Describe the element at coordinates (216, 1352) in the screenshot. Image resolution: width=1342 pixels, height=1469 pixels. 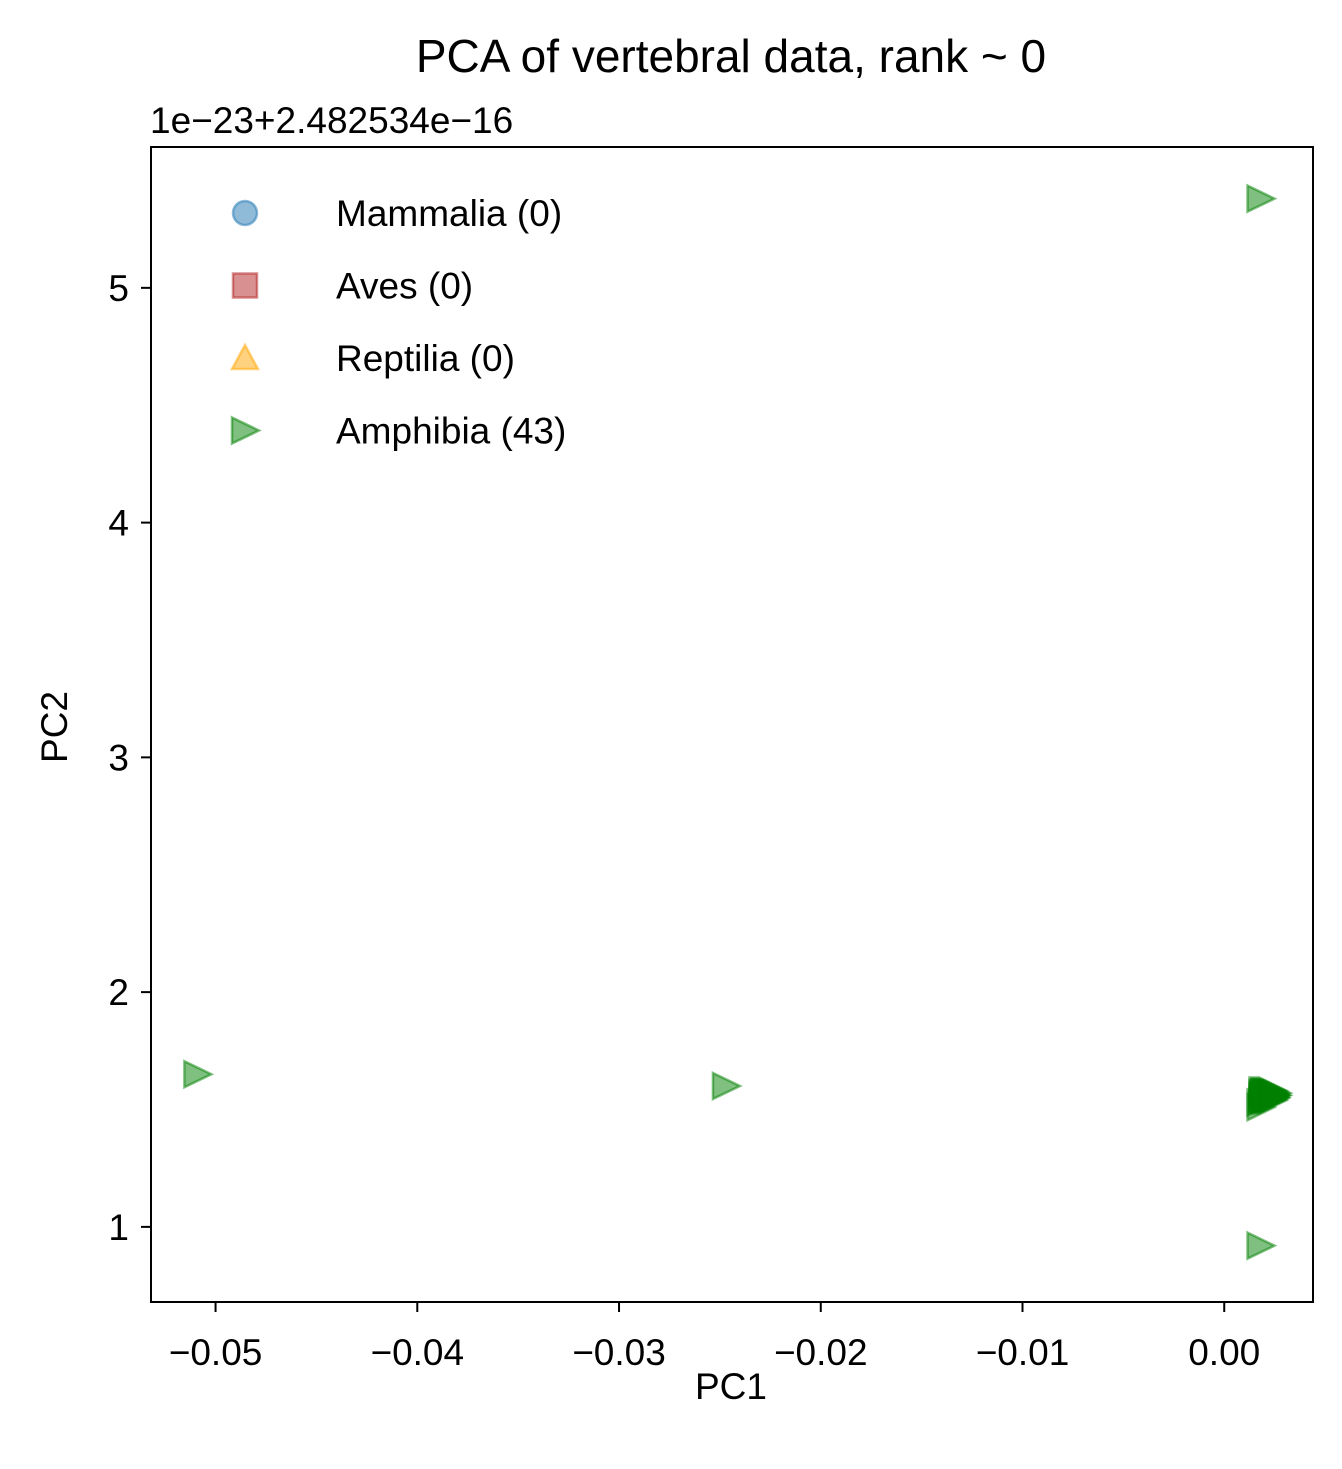
I see `x-tick-label: −0.05` at that location.